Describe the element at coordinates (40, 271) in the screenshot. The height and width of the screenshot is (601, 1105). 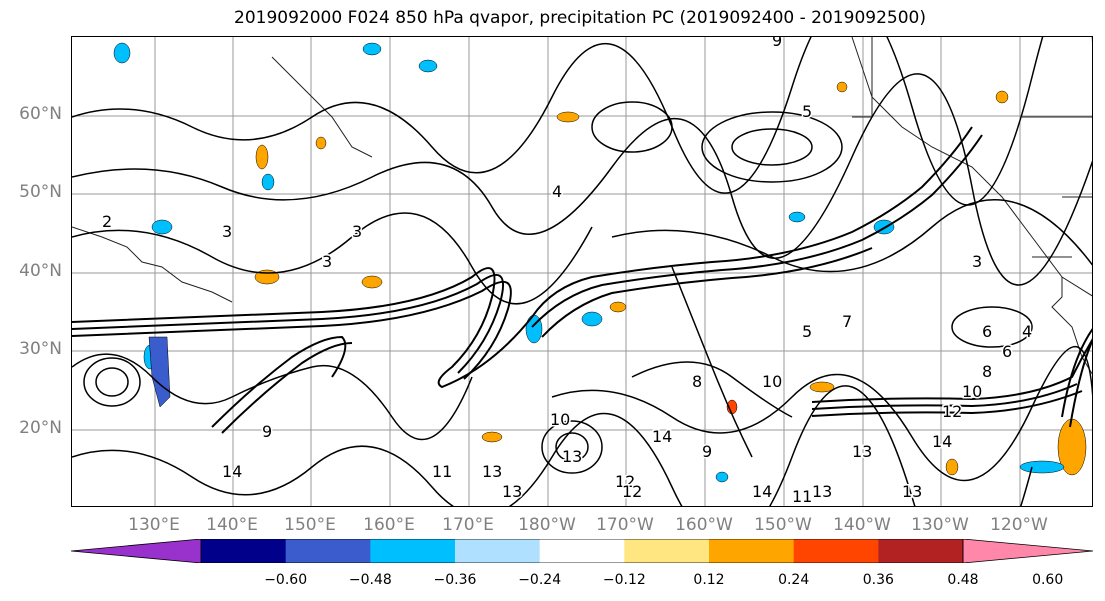
I see `latitude-label: 40°N` at that location.